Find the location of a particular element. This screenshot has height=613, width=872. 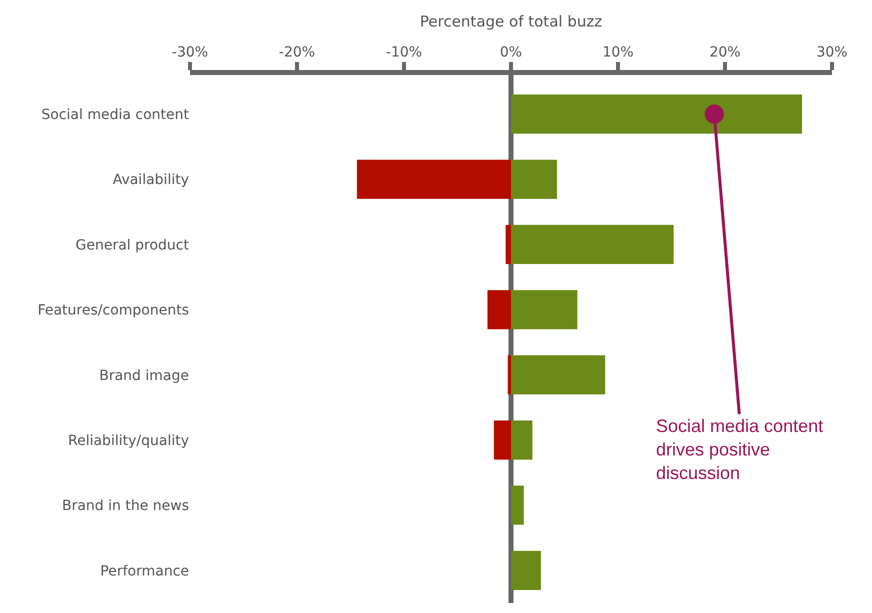

x-tick-label: -10% is located at coordinates (404, 52).